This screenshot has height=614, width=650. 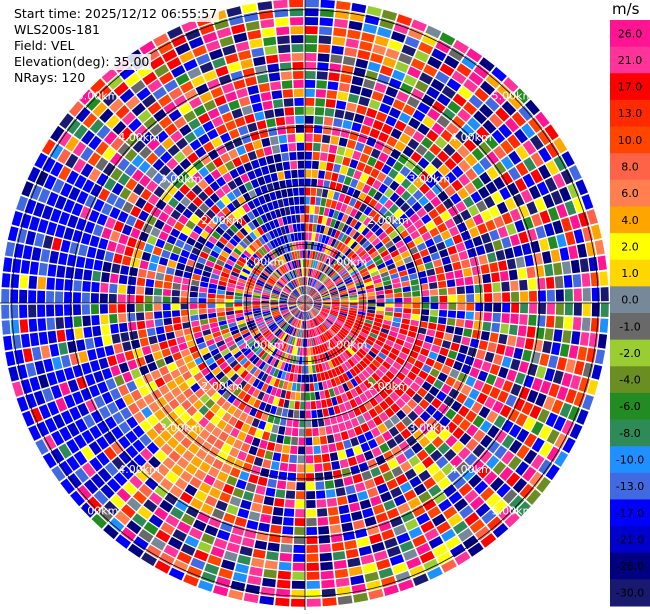 What do you see at coordinates (629, 326) in the screenshot?
I see `colorbar-tick-label: -1.0` at bounding box center [629, 326].